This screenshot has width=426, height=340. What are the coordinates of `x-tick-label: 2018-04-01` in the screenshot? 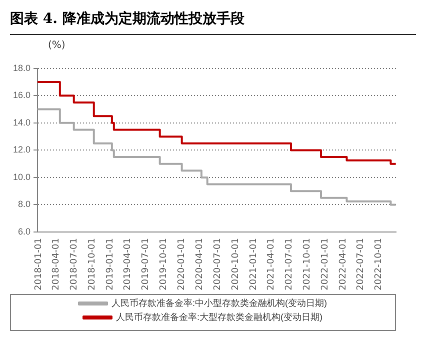 It's located at (56, 264).